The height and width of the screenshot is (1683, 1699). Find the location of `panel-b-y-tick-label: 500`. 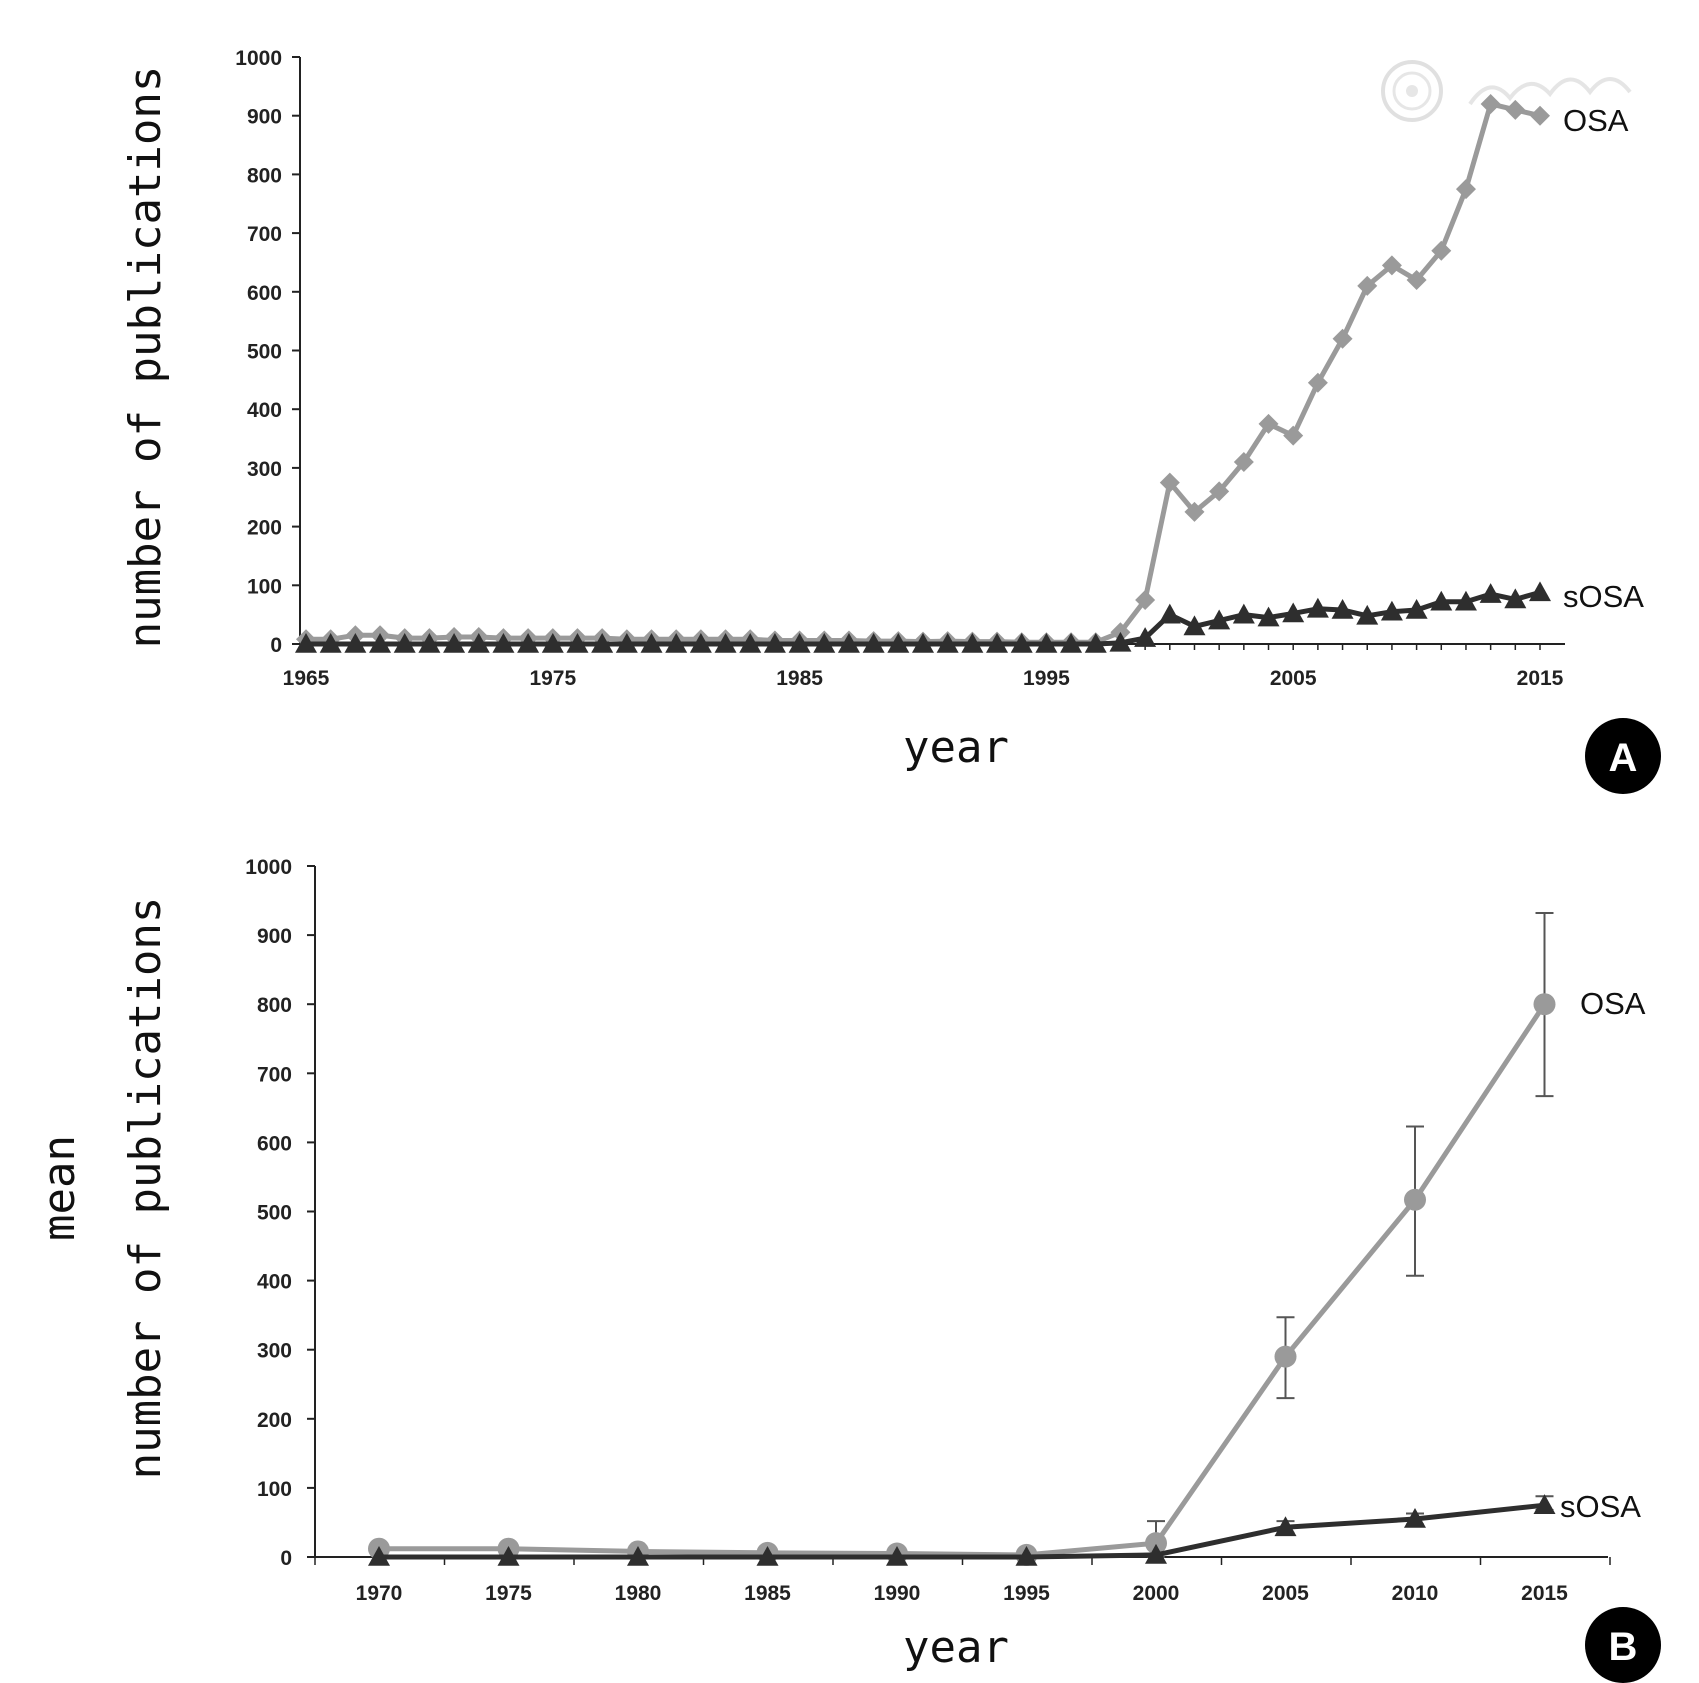

panel-b-y-tick-label: 500 is located at coordinates (274, 1213).